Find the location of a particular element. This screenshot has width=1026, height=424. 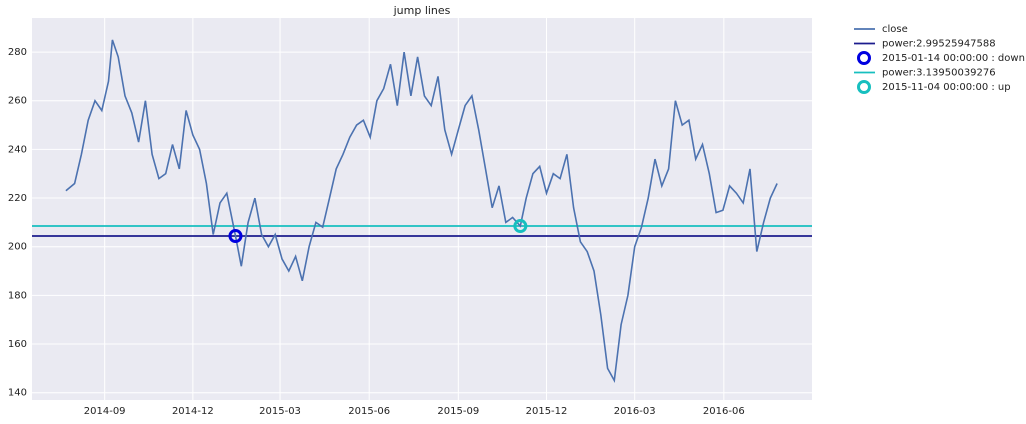

y-tick-label: 260 is located at coordinates (17, 101).